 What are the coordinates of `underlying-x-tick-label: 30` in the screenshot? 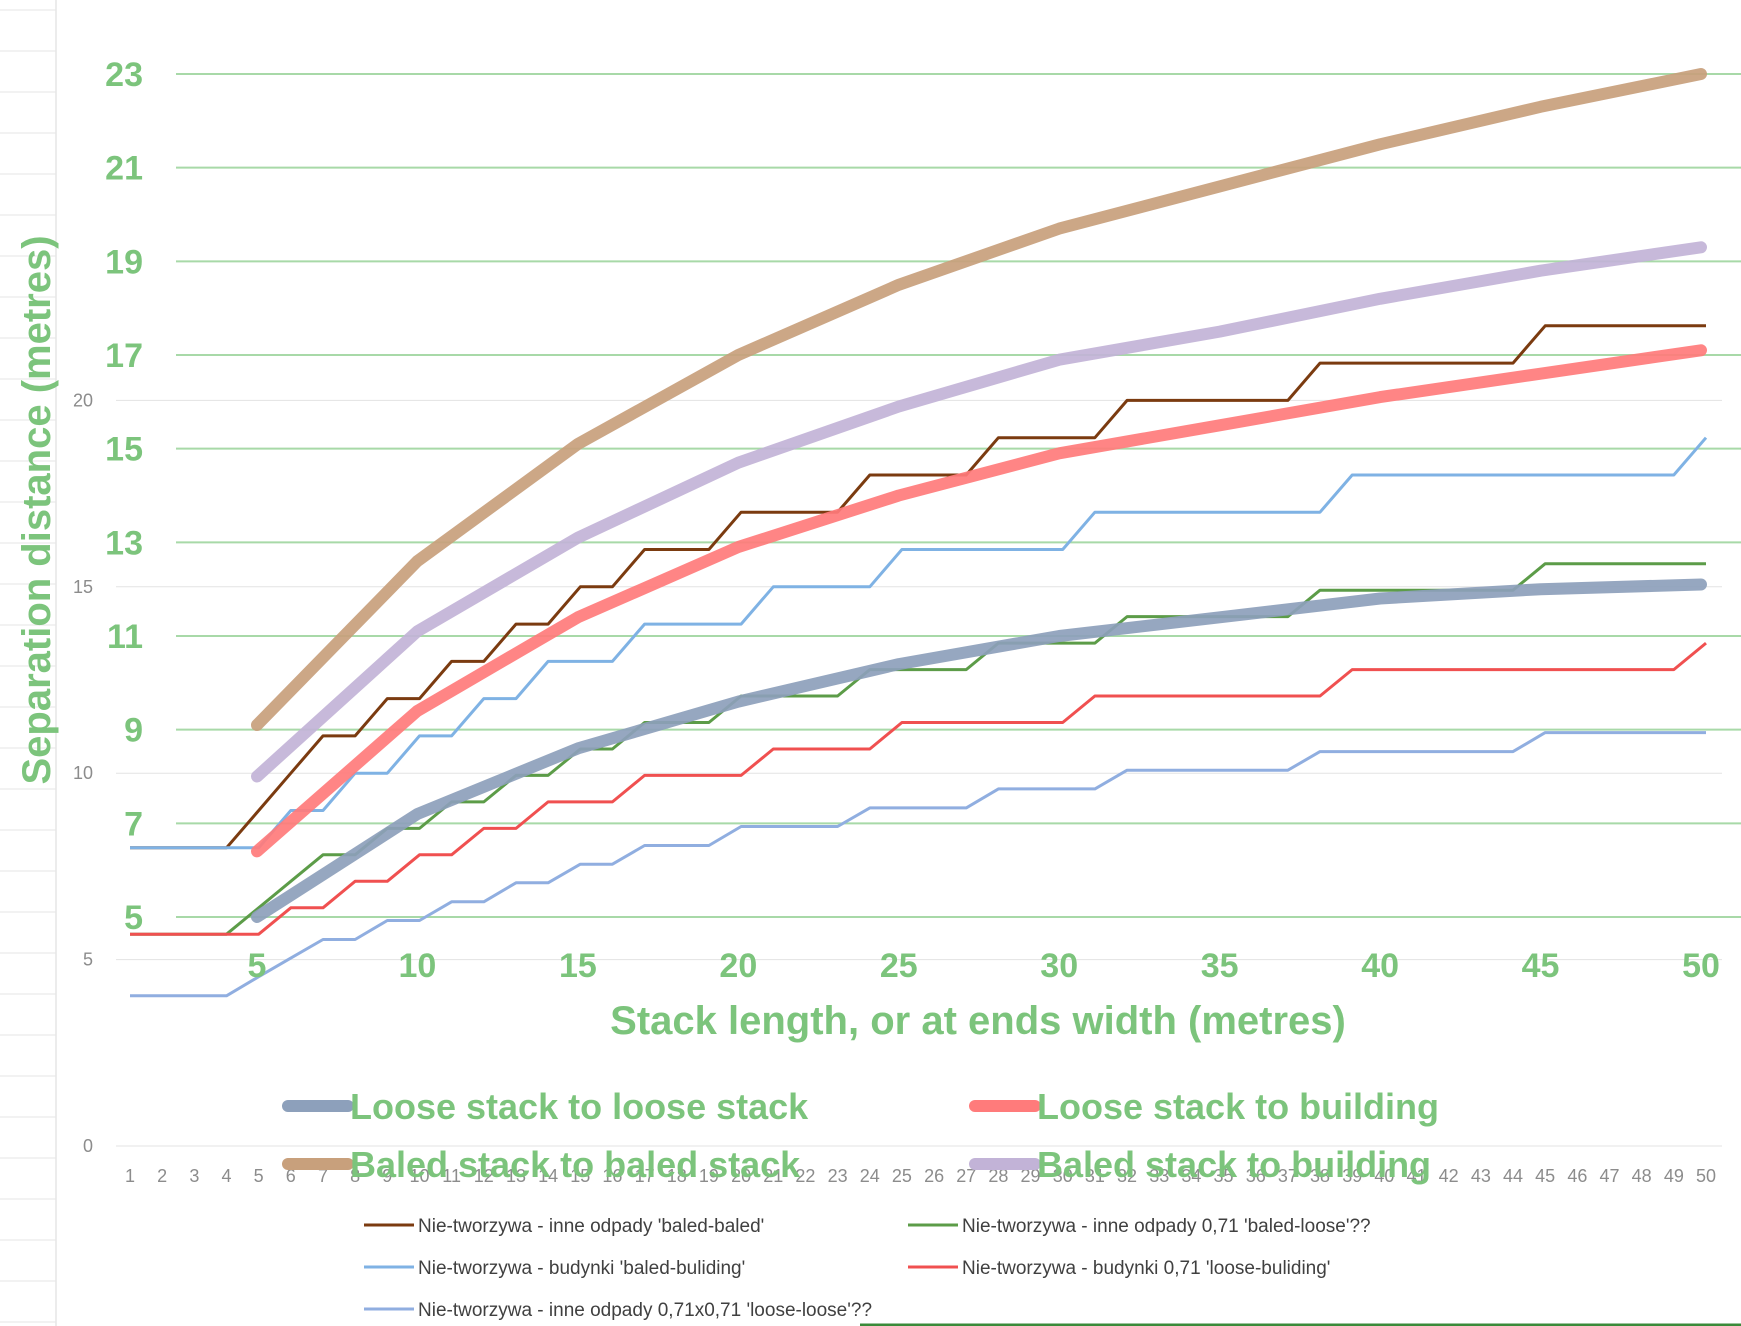 It's located at (1063, 1176).